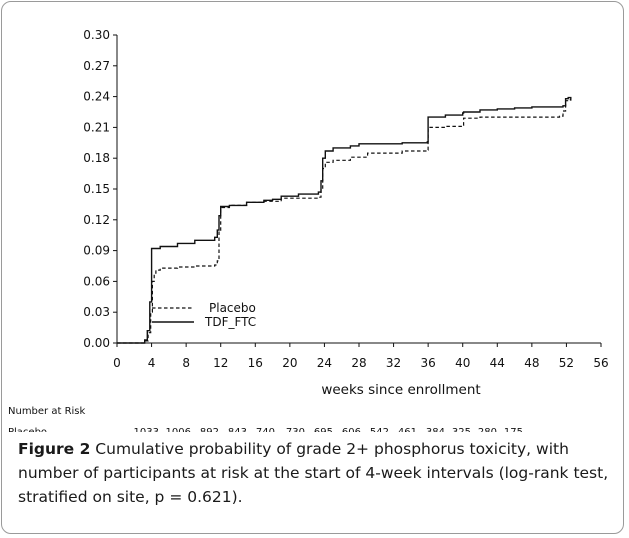 The width and height of the screenshot is (629, 538). What do you see at coordinates (351, 429) in the screenshot?
I see `risk-cell: 606` at bounding box center [351, 429].